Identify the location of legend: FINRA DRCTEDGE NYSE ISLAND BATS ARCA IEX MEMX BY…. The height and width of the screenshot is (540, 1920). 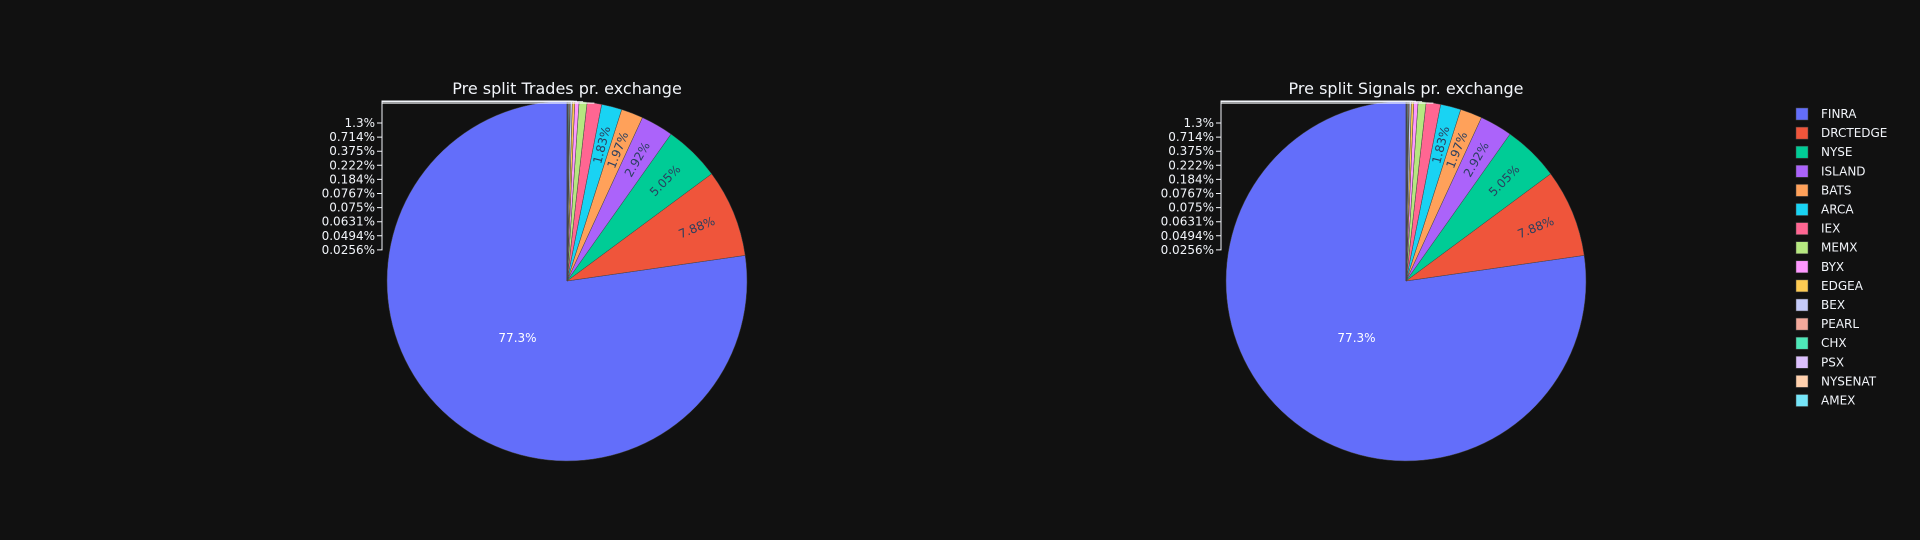
(1841, 257).